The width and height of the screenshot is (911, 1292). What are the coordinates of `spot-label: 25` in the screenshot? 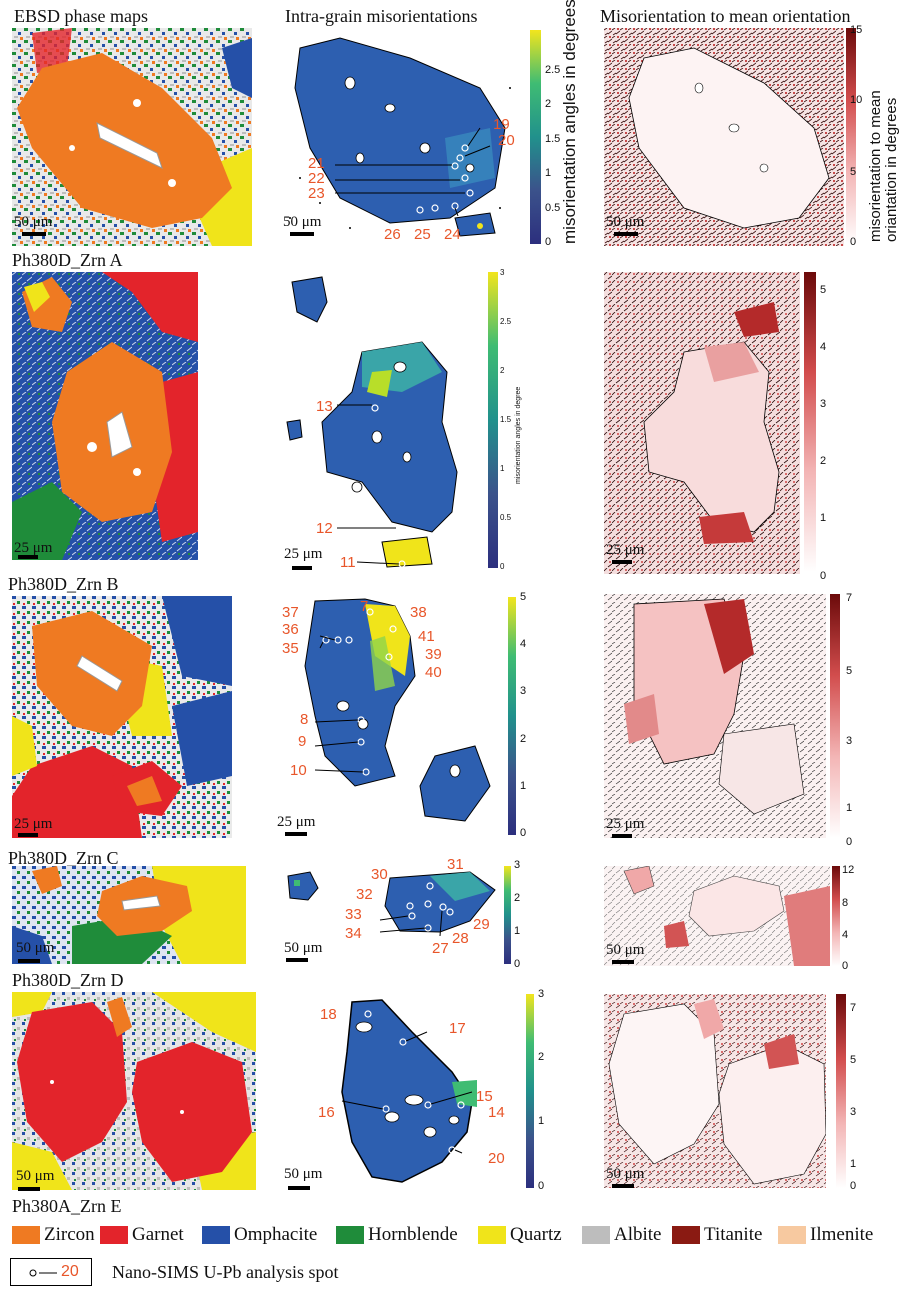 It's located at (422, 234).